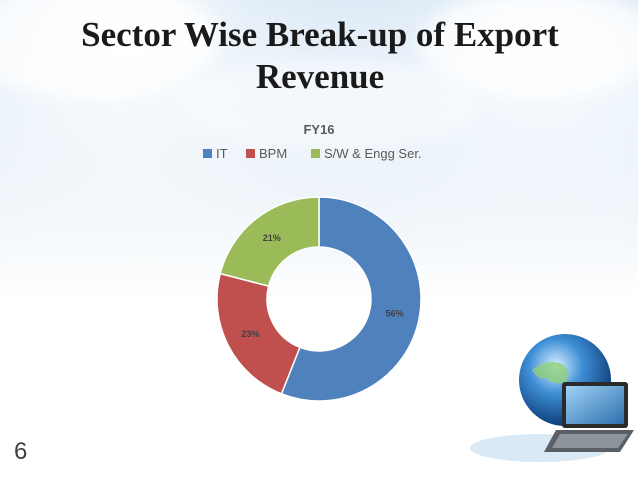 This screenshot has height=478, width=638. Describe the element at coordinates (322, 286) in the screenshot. I see `chart-data-labels: 56% 23% 21%` at that location.